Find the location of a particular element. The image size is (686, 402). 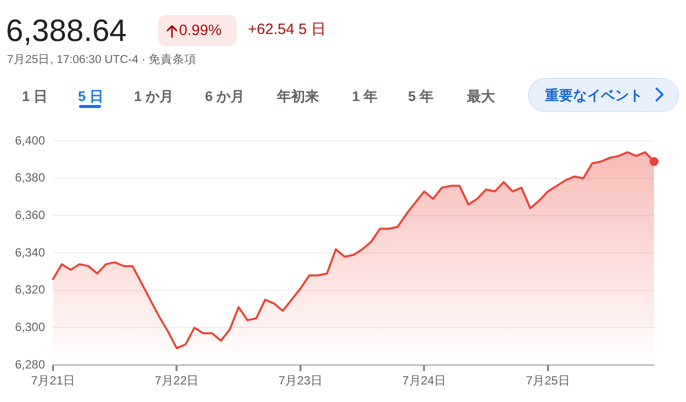

events-button: 重要なイベント is located at coordinates (603, 95).